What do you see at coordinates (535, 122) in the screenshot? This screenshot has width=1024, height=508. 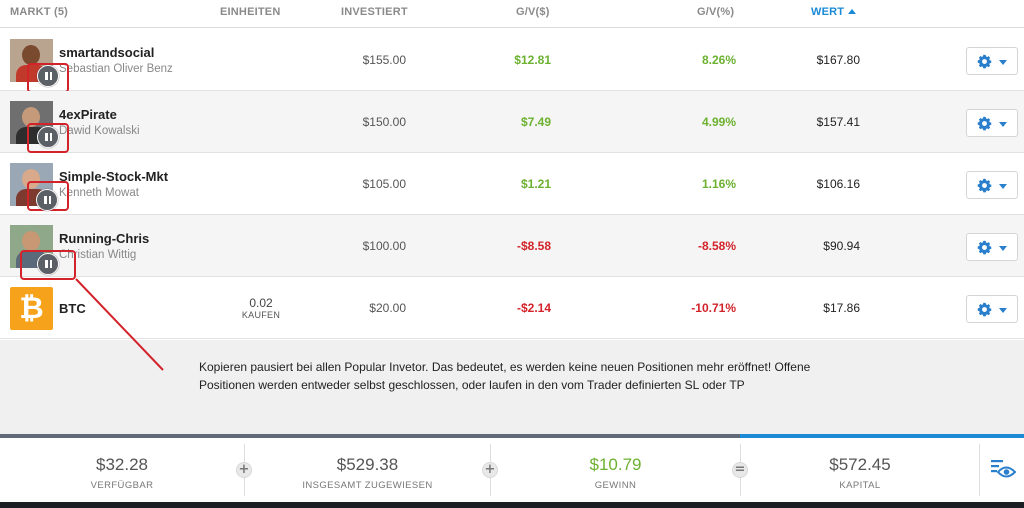 I see `pl-value: $7.49` at bounding box center [535, 122].